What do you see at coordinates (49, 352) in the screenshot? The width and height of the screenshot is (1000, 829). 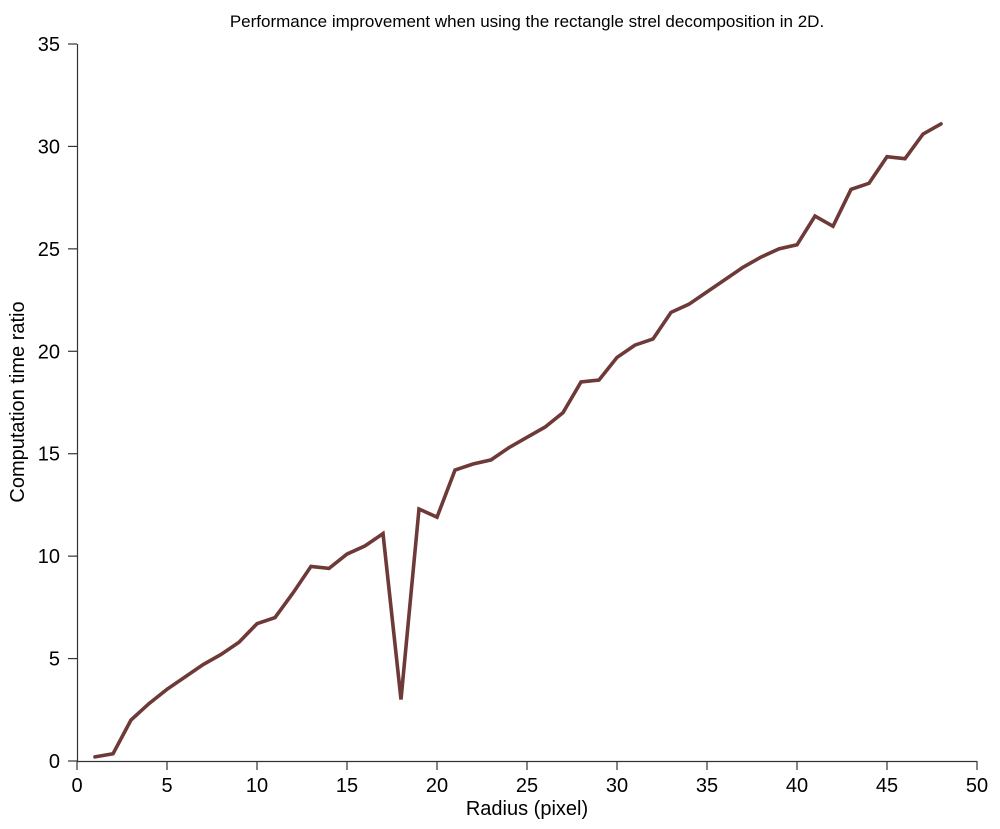 I see `y-tick-label: 20` at bounding box center [49, 352].